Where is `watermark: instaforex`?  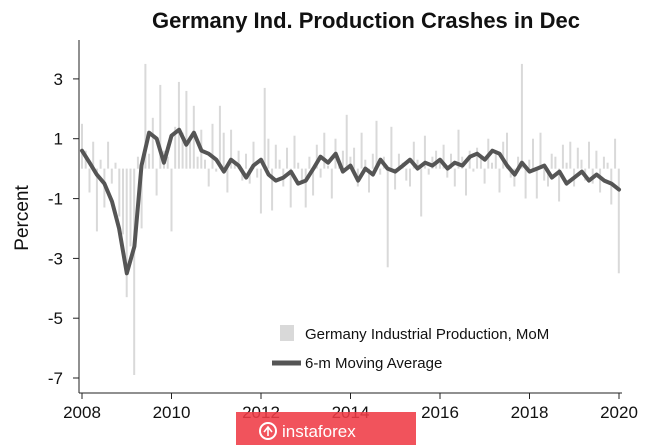
watermark: instaforex is located at coordinates (326, 428).